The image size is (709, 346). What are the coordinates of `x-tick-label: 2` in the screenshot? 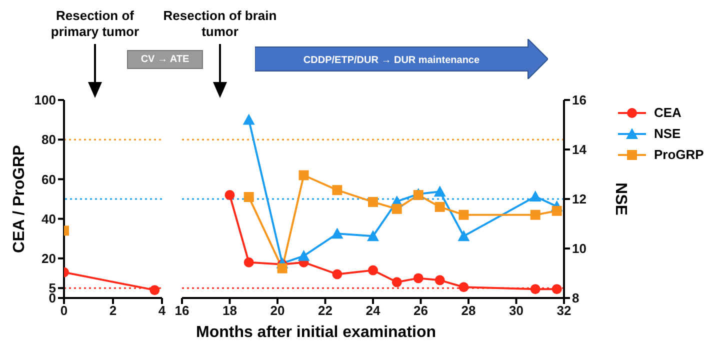 It's located at (113, 310).